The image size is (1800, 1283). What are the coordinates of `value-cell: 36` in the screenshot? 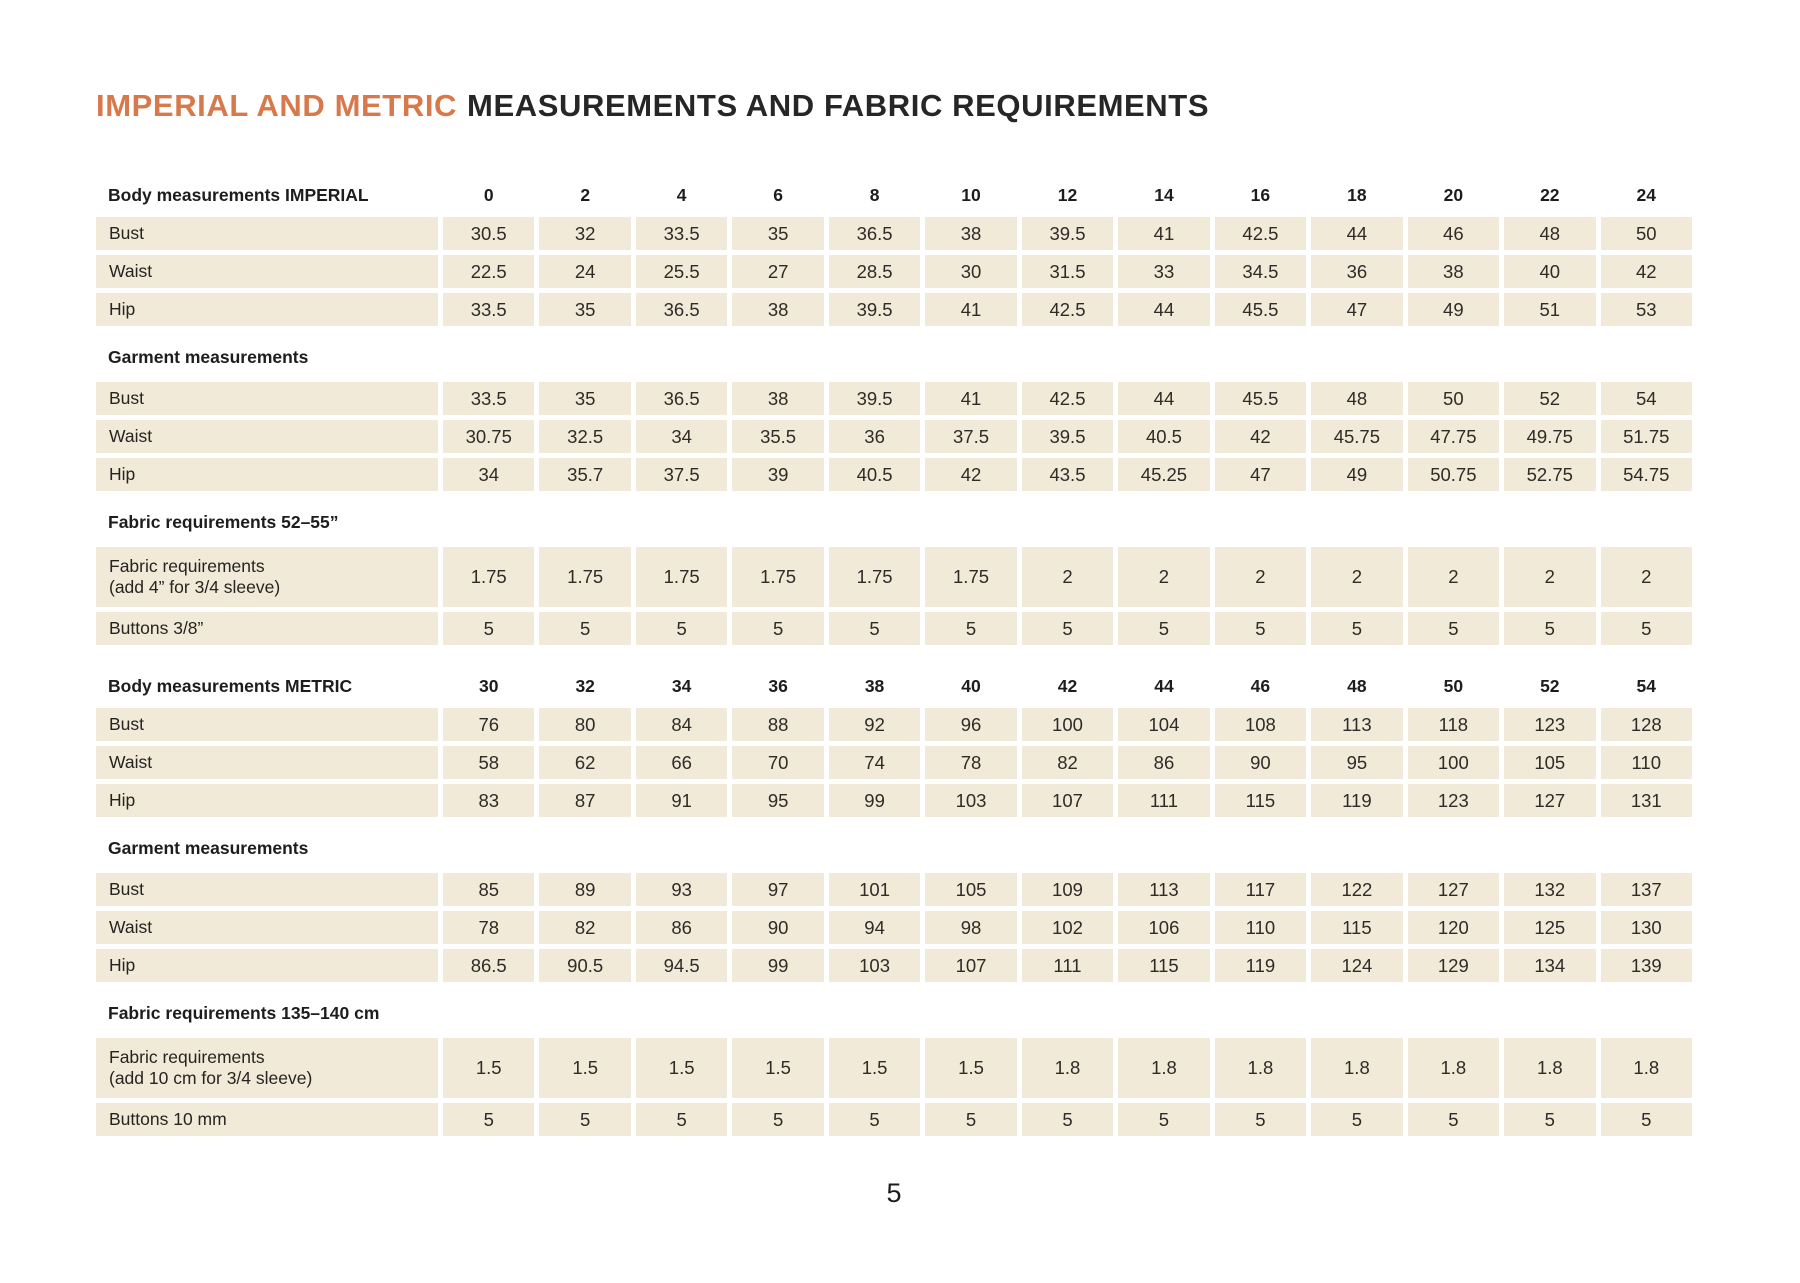 It's located at (1357, 271).